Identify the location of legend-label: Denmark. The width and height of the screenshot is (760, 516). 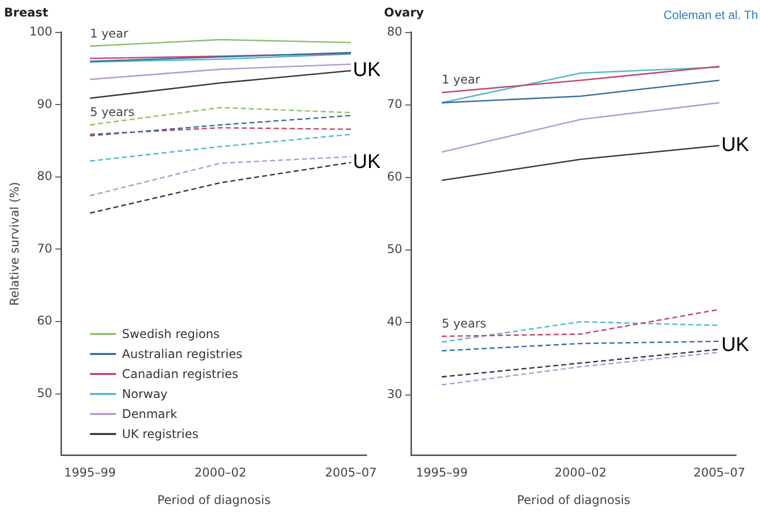
(150, 414).